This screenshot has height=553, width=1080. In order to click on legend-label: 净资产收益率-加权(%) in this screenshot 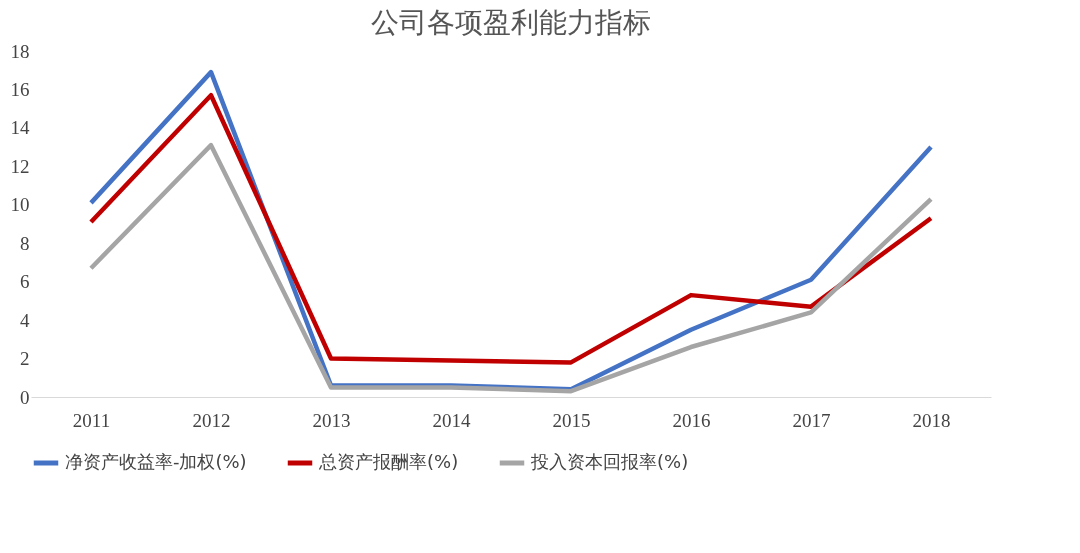, I will do `click(156, 461)`.